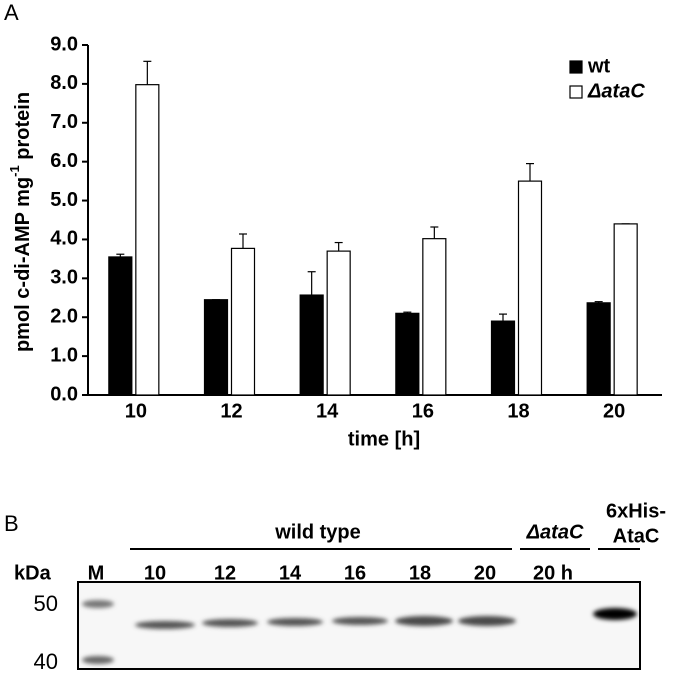  What do you see at coordinates (317, 532) in the screenshot?
I see `group-label: wild type` at bounding box center [317, 532].